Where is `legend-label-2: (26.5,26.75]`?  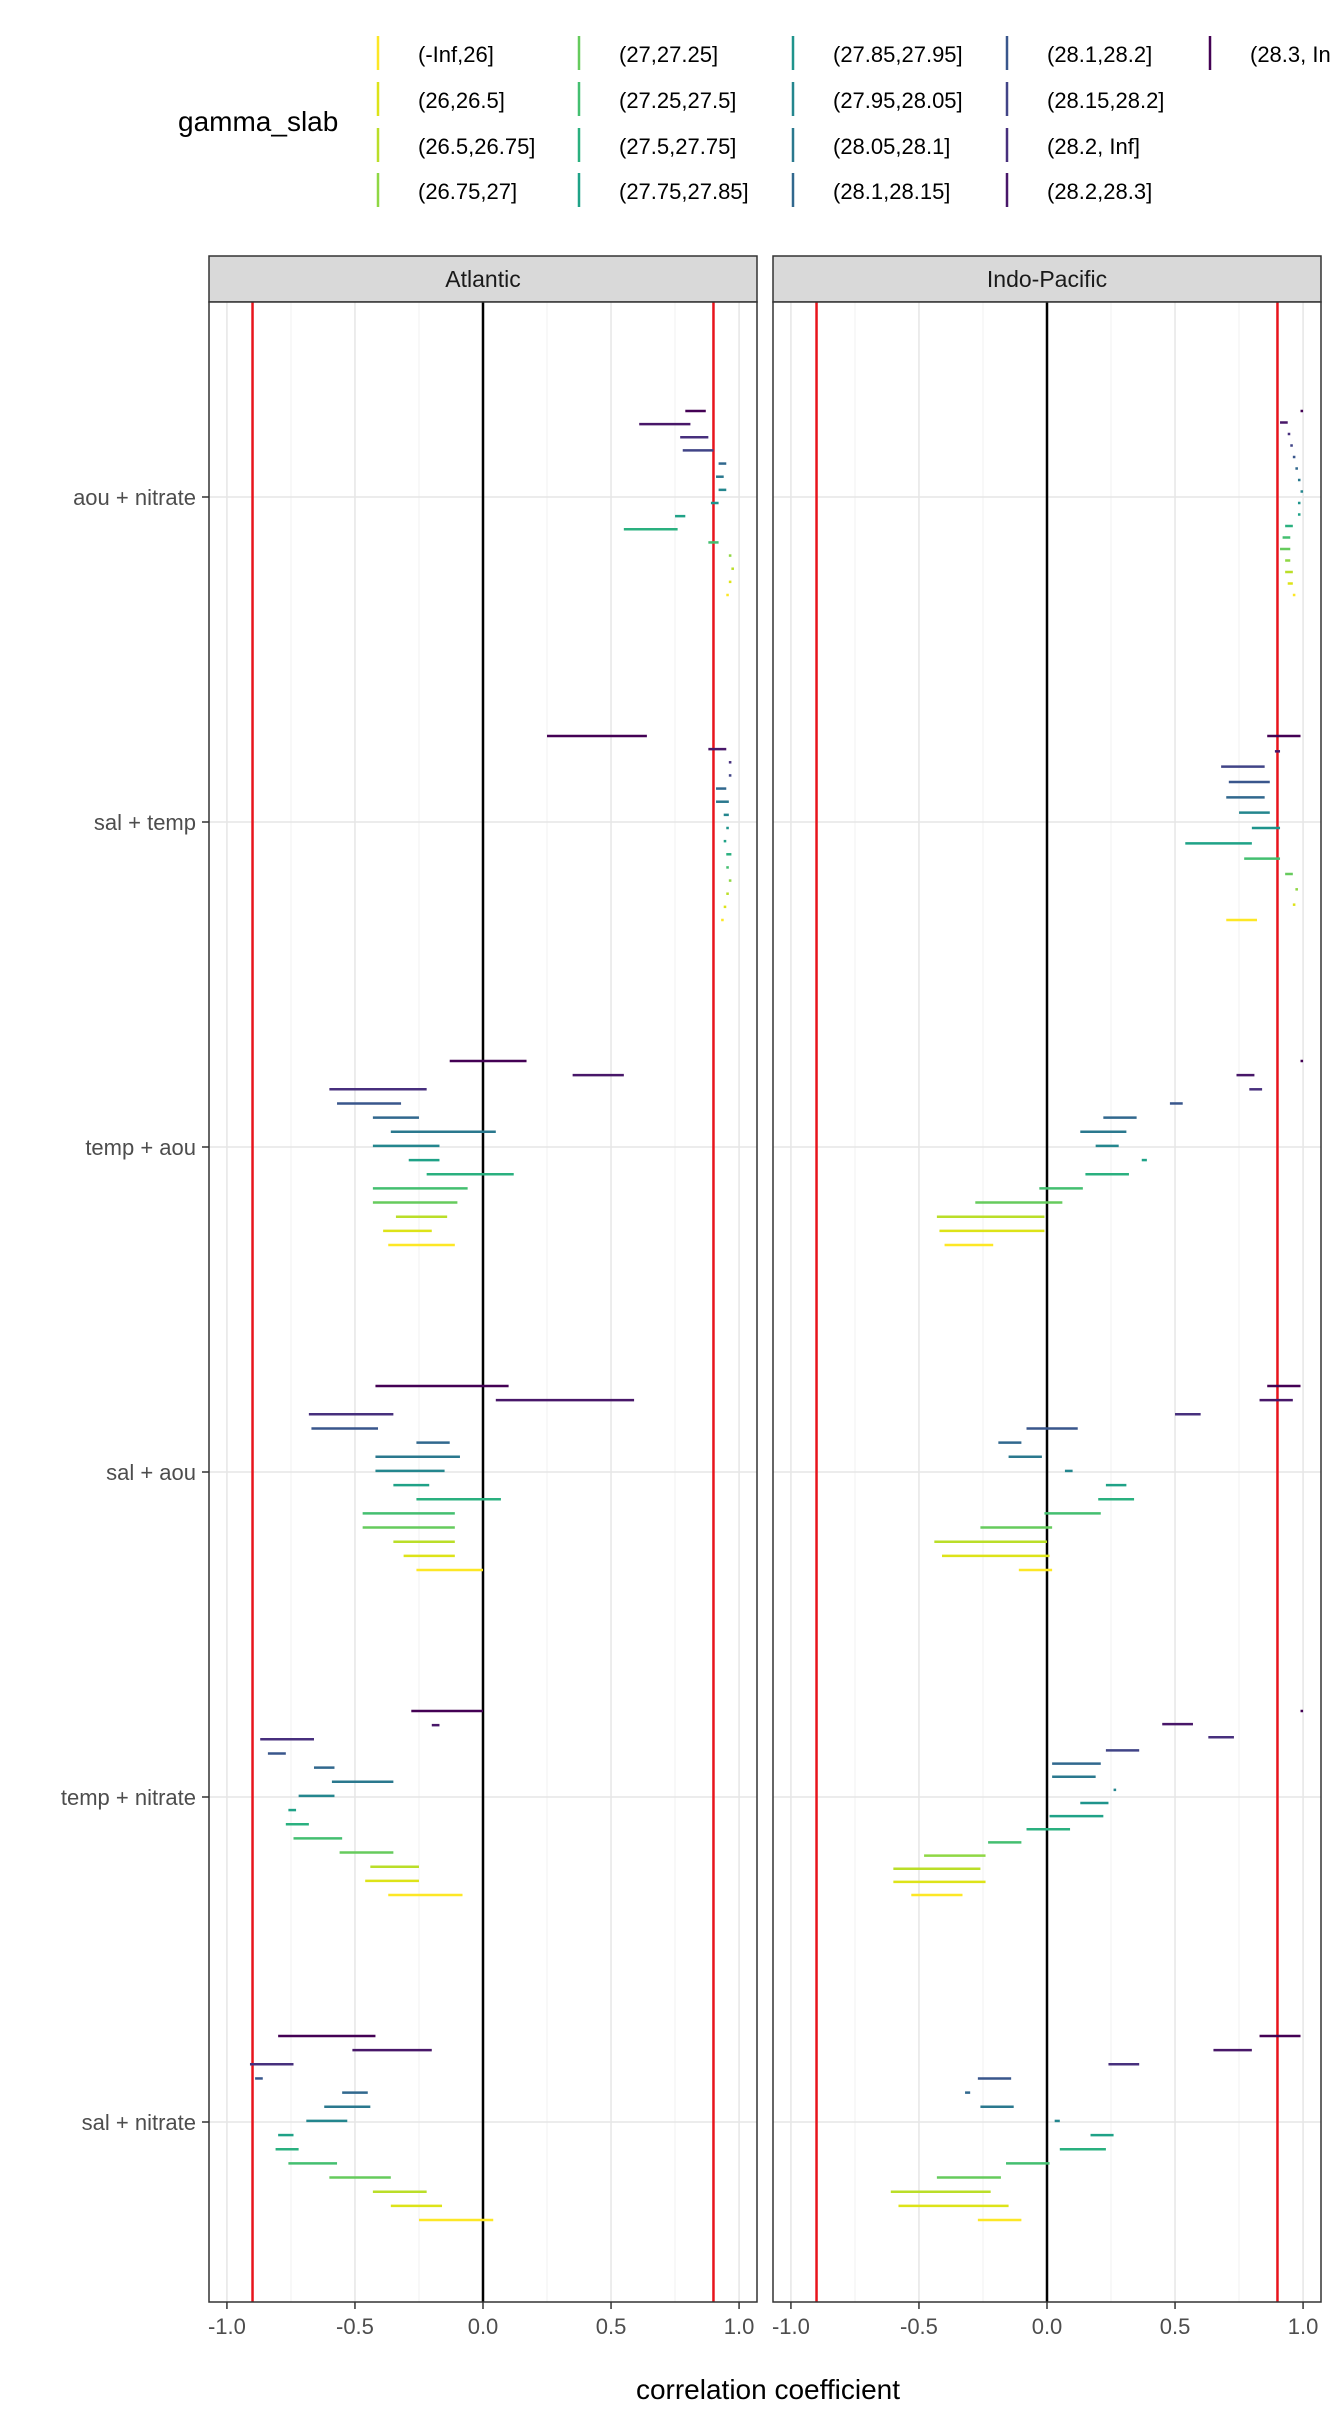
legend-label-2: (26.5,26.75] is located at coordinates (476, 146).